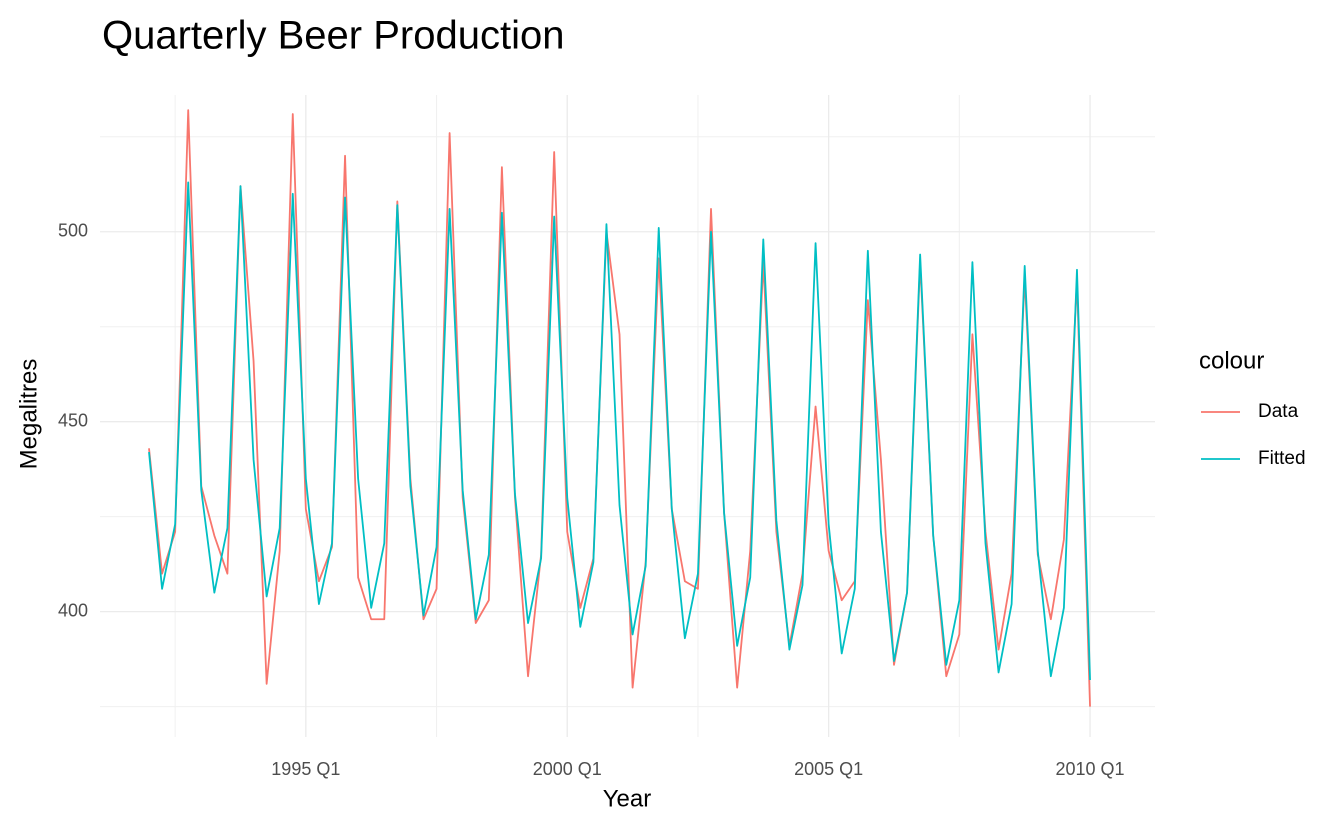 The image size is (1344, 830). I want to click on legend-label: Data, so click(1278, 411).